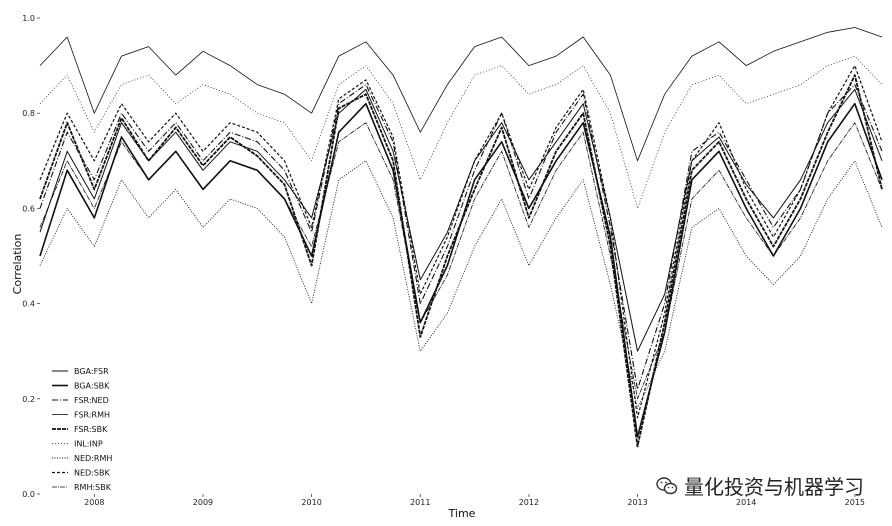 Image resolution: width=892 pixels, height=526 pixels. Describe the element at coordinates (17, 264) in the screenshot. I see `y-axis-label: Correlation` at that location.